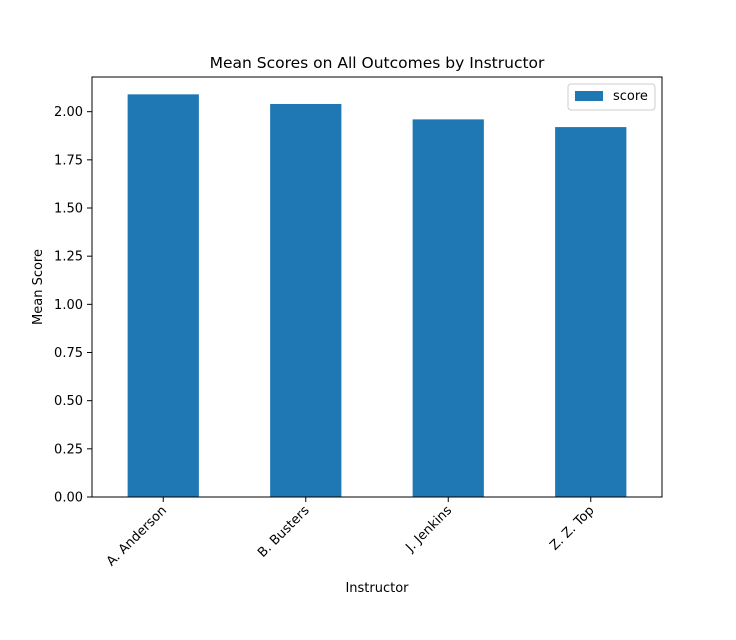 The image size is (736, 640). What do you see at coordinates (68, 160) in the screenshot?
I see `y-tick-label-7: 1.75` at bounding box center [68, 160].